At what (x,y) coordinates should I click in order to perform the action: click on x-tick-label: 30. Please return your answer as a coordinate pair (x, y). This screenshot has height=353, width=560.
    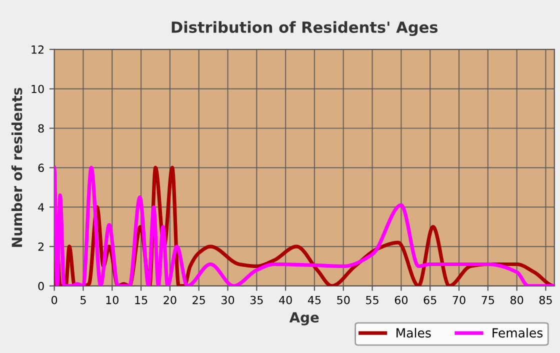
    Looking at the image, I should click on (228, 300).